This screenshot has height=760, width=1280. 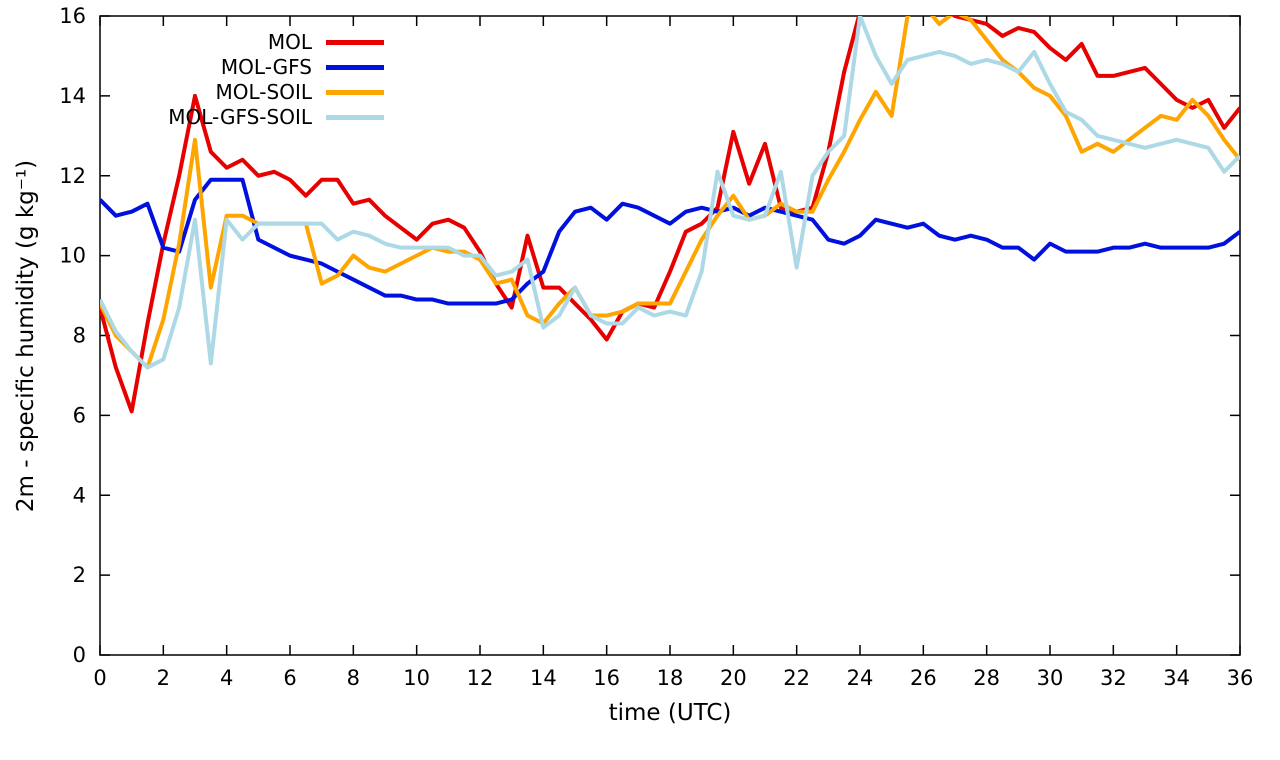 What do you see at coordinates (543, 678) in the screenshot?
I see `x-tick-label: 14` at bounding box center [543, 678].